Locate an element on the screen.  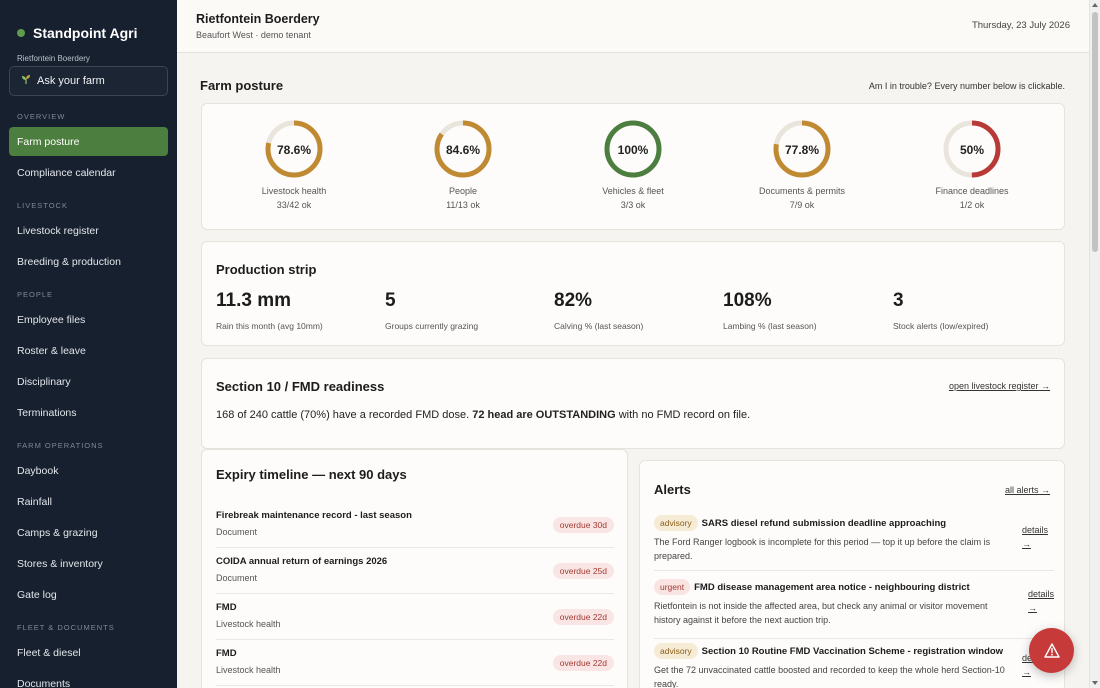
stat-groups-grazing: 5 Groups currently grazing is located at coordinates (470, 310).